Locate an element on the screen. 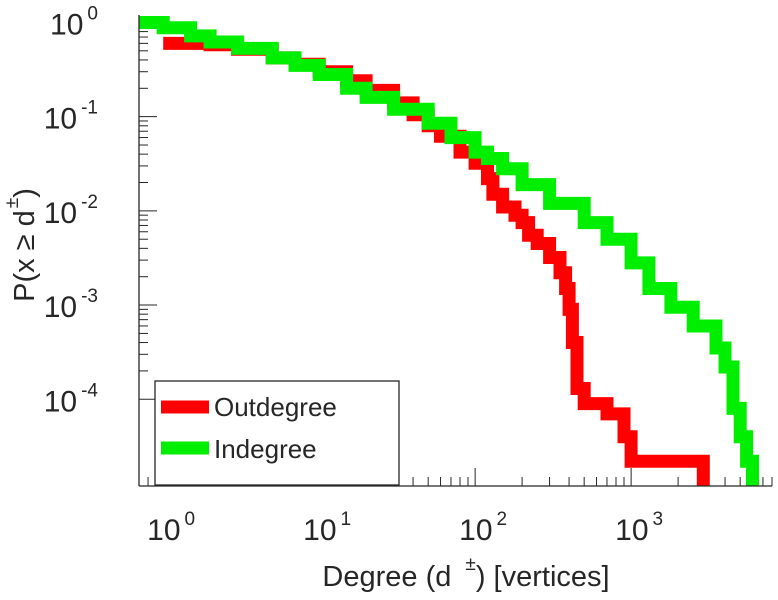  y-axis-label: P(x ≥ d ±) is located at coordinates (21, 245).